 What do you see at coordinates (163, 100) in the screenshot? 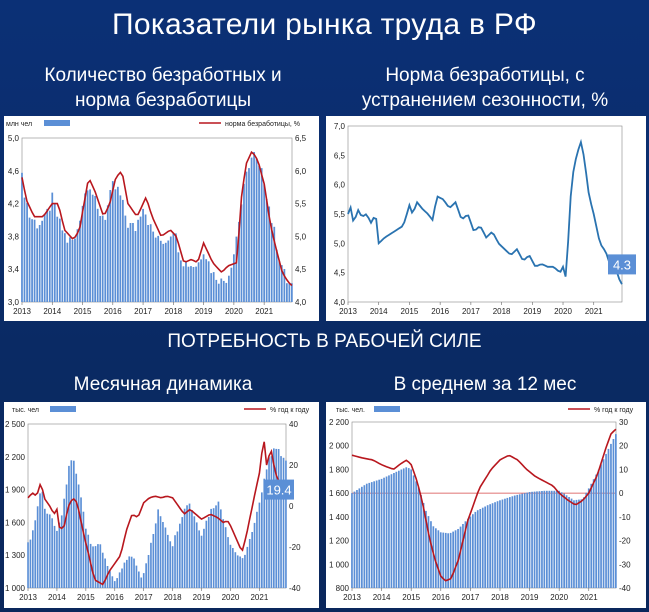
I see `panel-1-subtitle-line2: норма безработицы` at bounding box center [163, 100].